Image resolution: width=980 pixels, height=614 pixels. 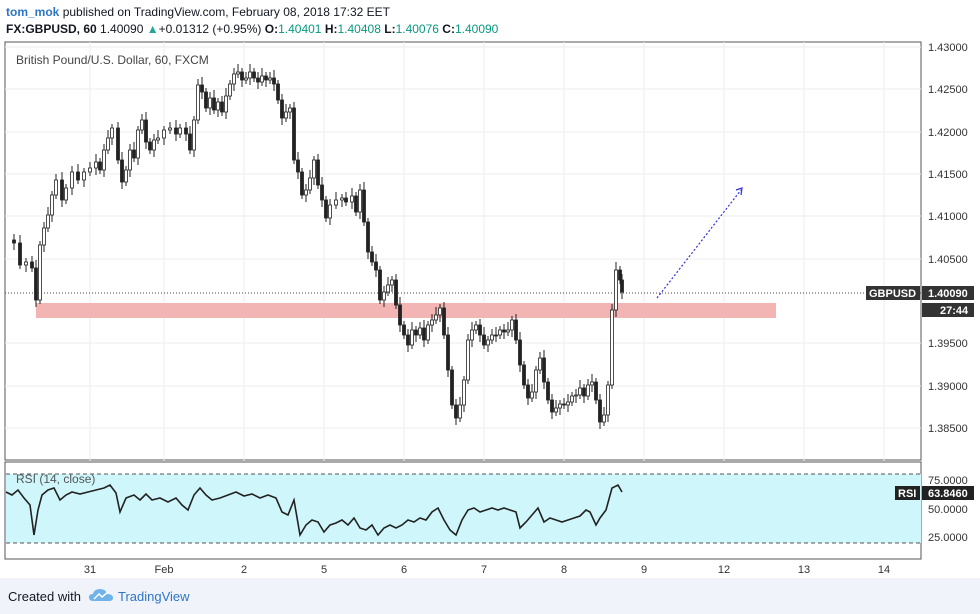 I want to click on tradingview-brand-link: TradingView, so click(x=154, y=596).